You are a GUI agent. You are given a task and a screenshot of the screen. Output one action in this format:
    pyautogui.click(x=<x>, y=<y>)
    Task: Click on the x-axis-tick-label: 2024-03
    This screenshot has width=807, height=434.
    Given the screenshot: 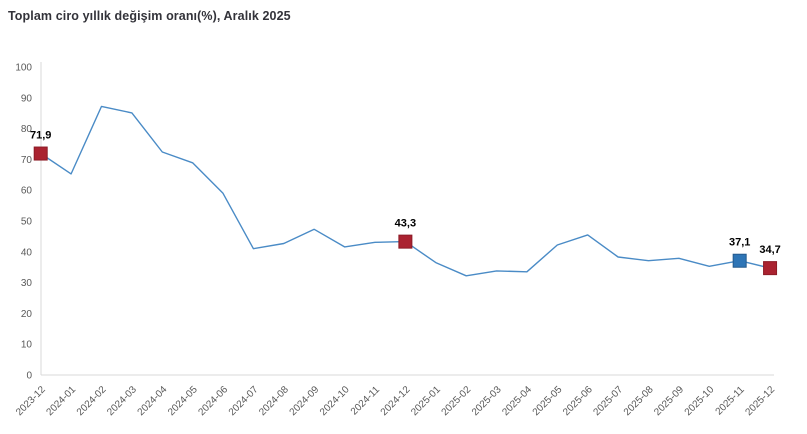 What is the action you would take?
    pyautogui.click(x=122, y=401)
    